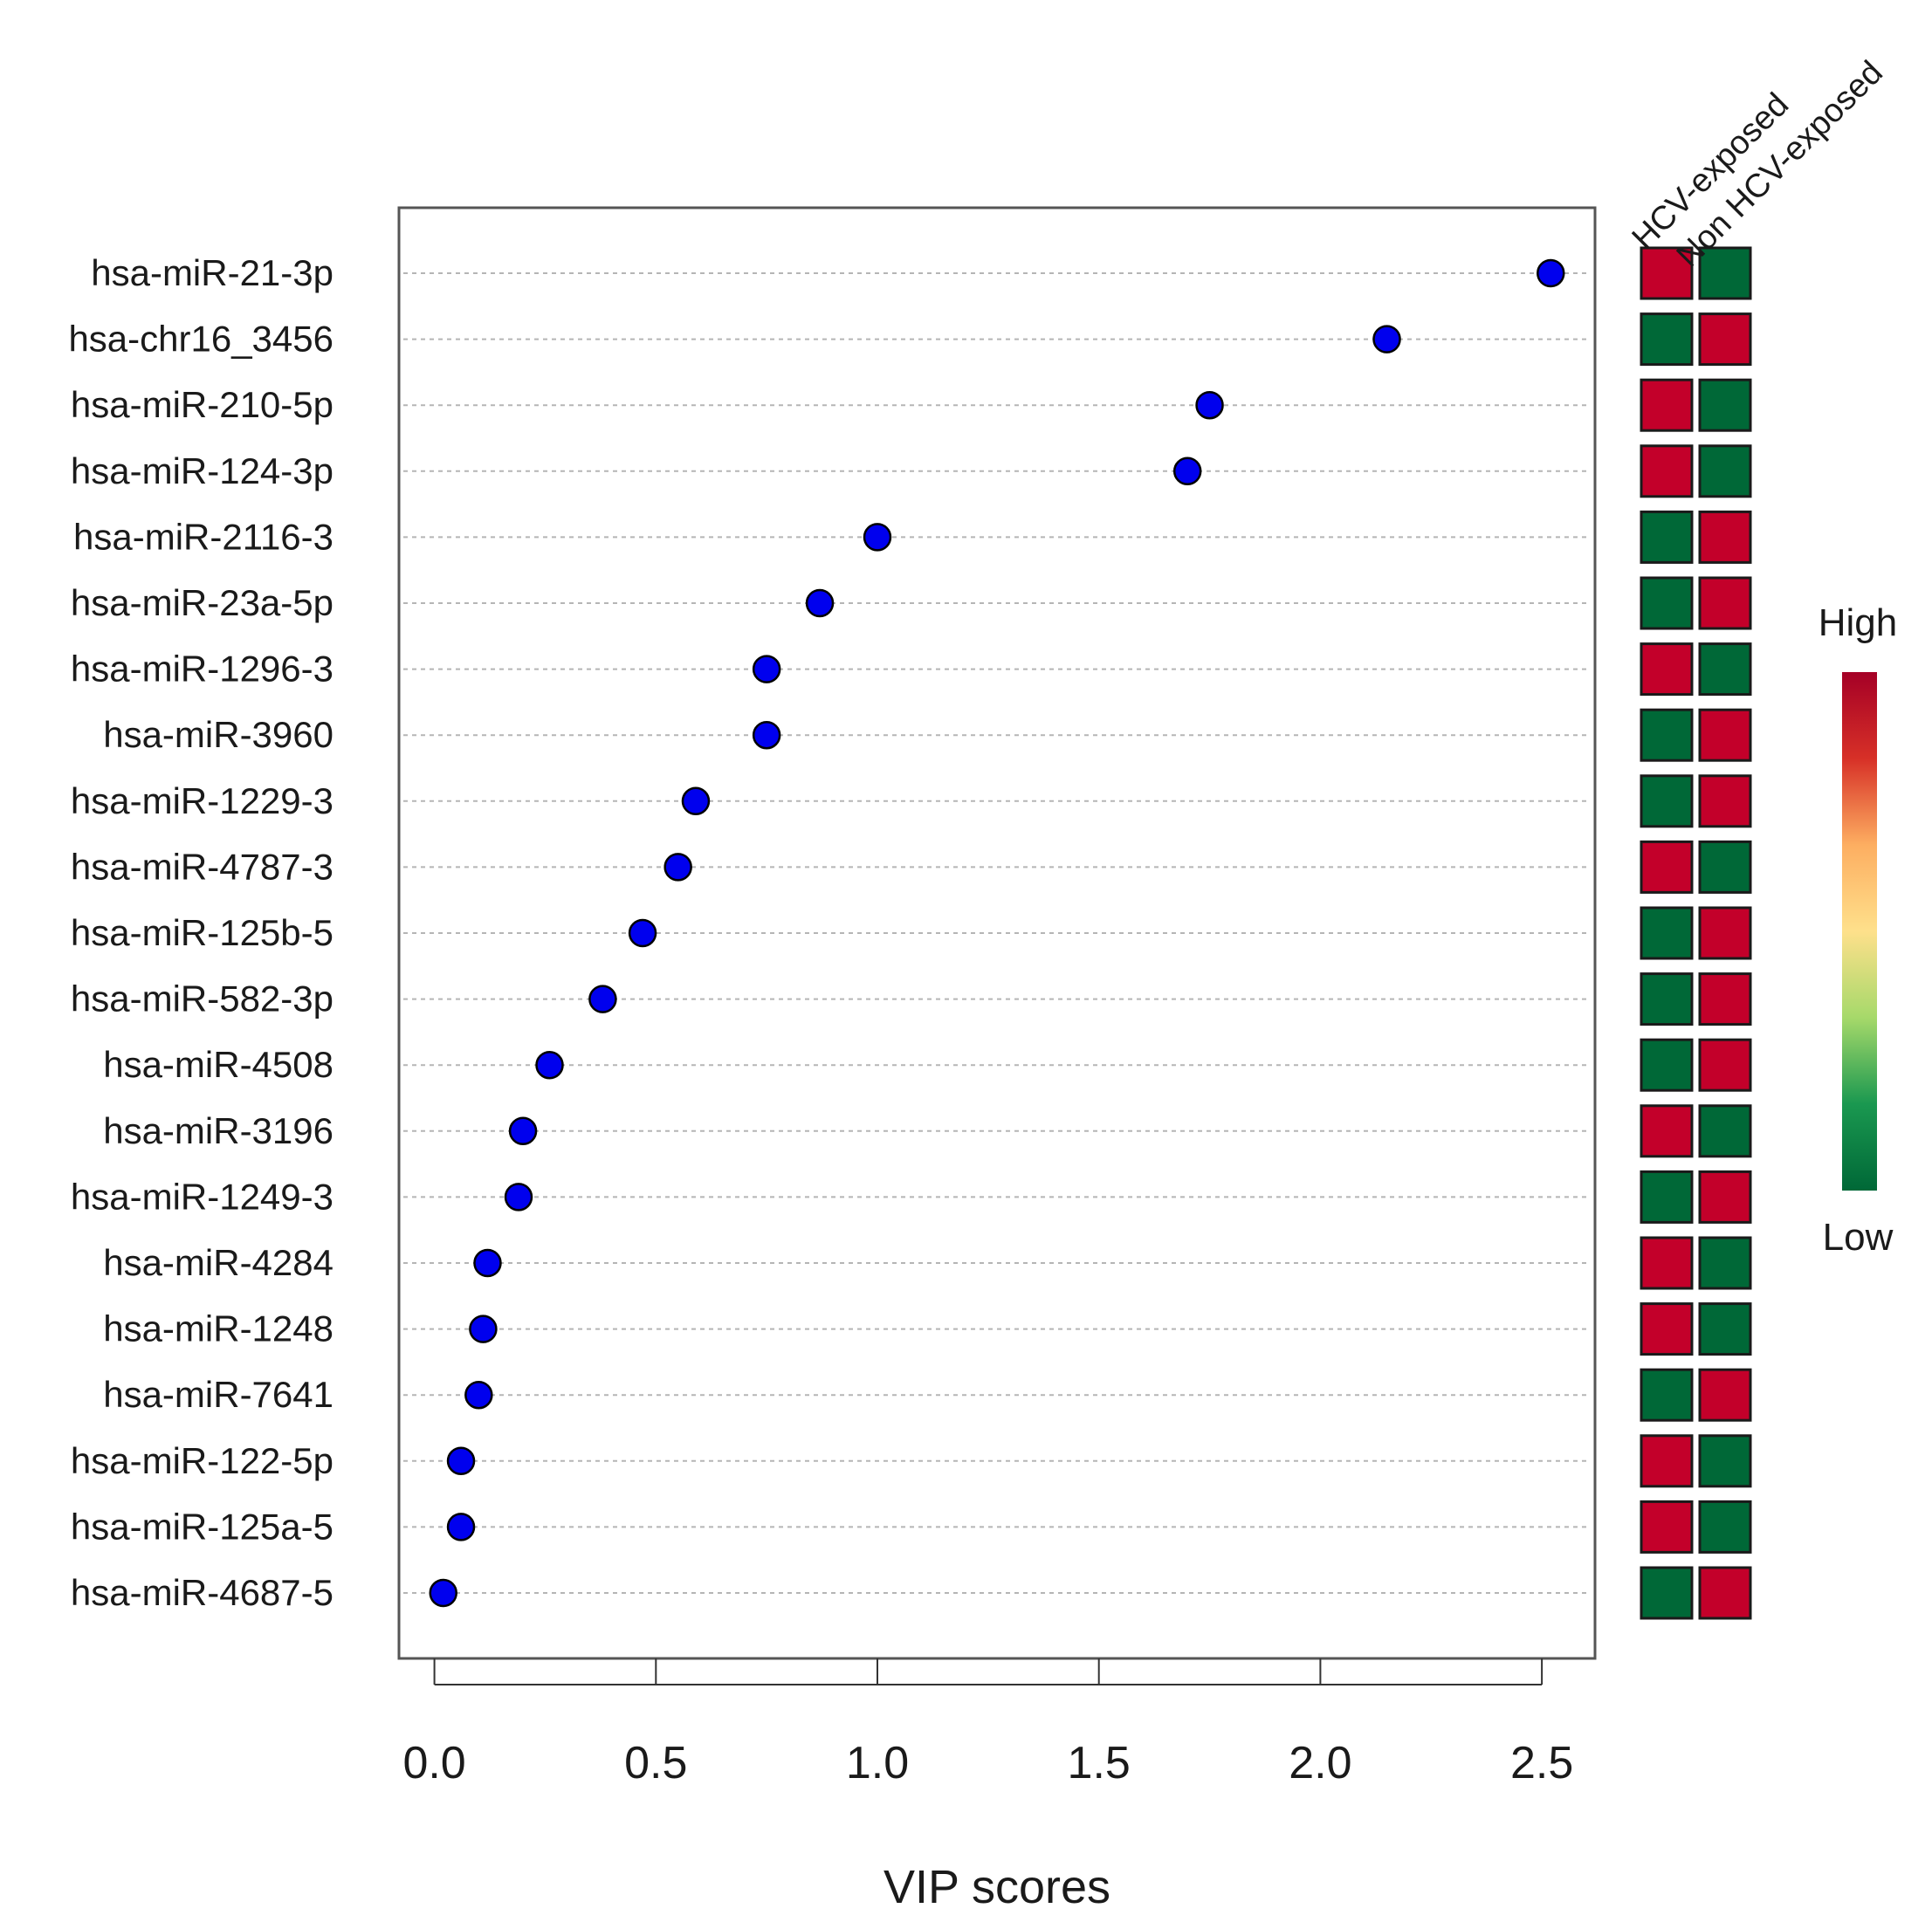  What do you see at coordinates (1859, 931) in the screenshot?
I see `color-scale-bar` at bounding box center [1859, 931].